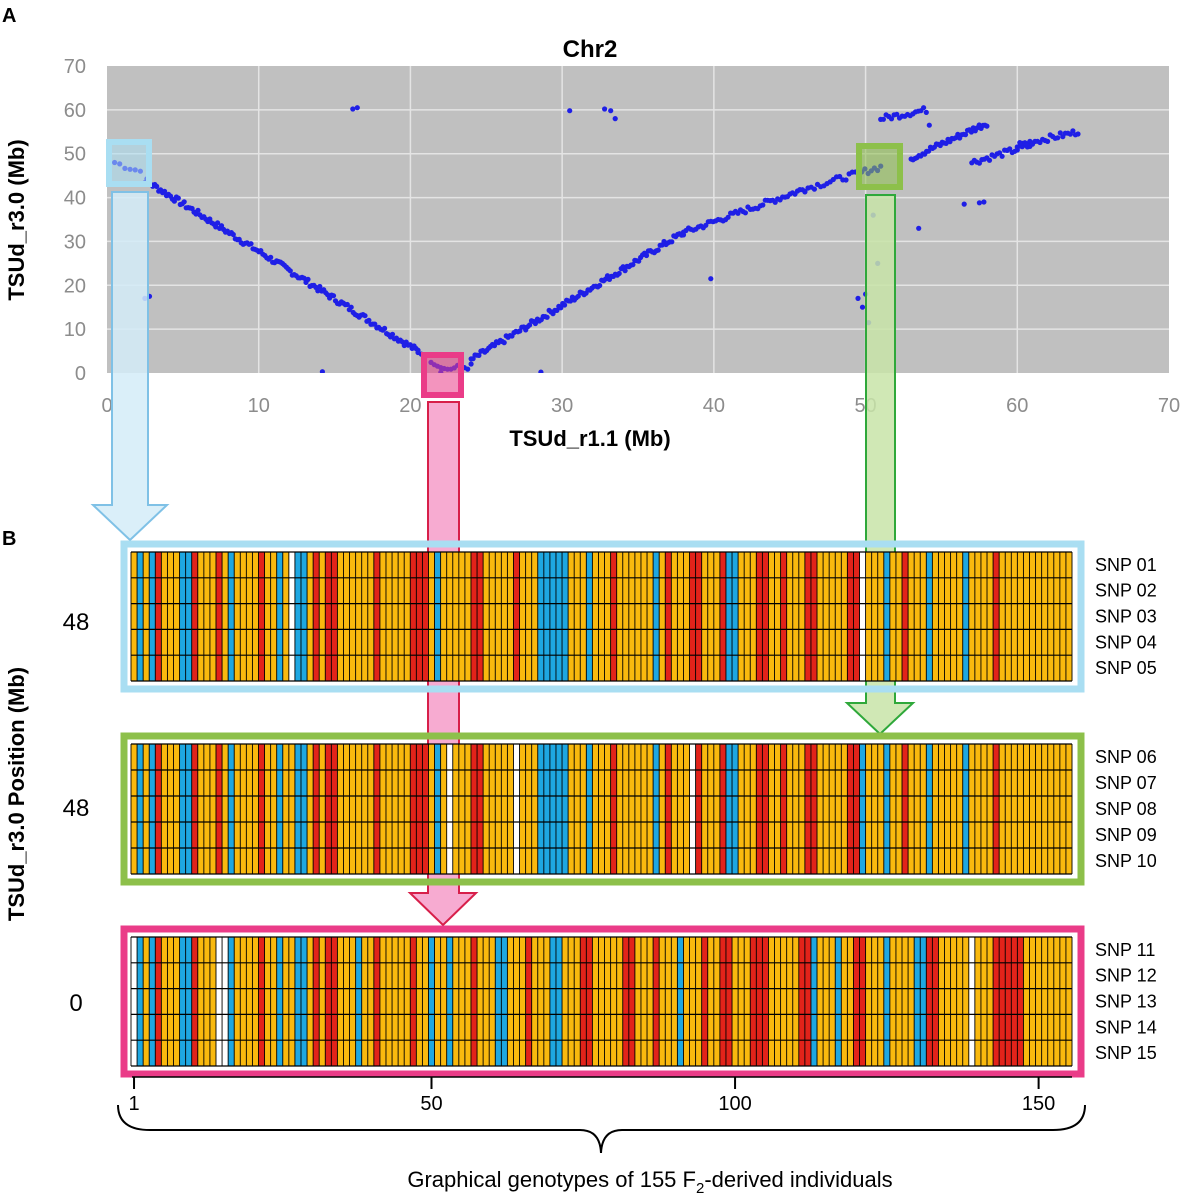 This screenshot has height=1196, width=1181. What do you see at coordinates (1126, 1002) in the screenshot?
I see `snp-label: SNP 13` at bounding box center [1126, 1002].